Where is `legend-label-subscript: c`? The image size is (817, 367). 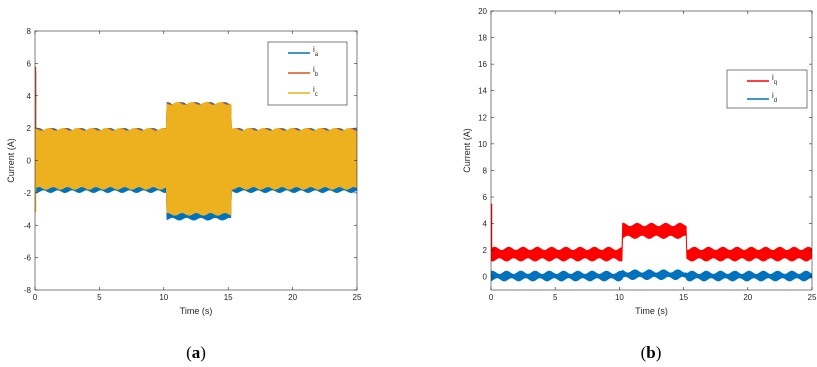
legend-label-subscript: c is located at coordinates (316, 95).